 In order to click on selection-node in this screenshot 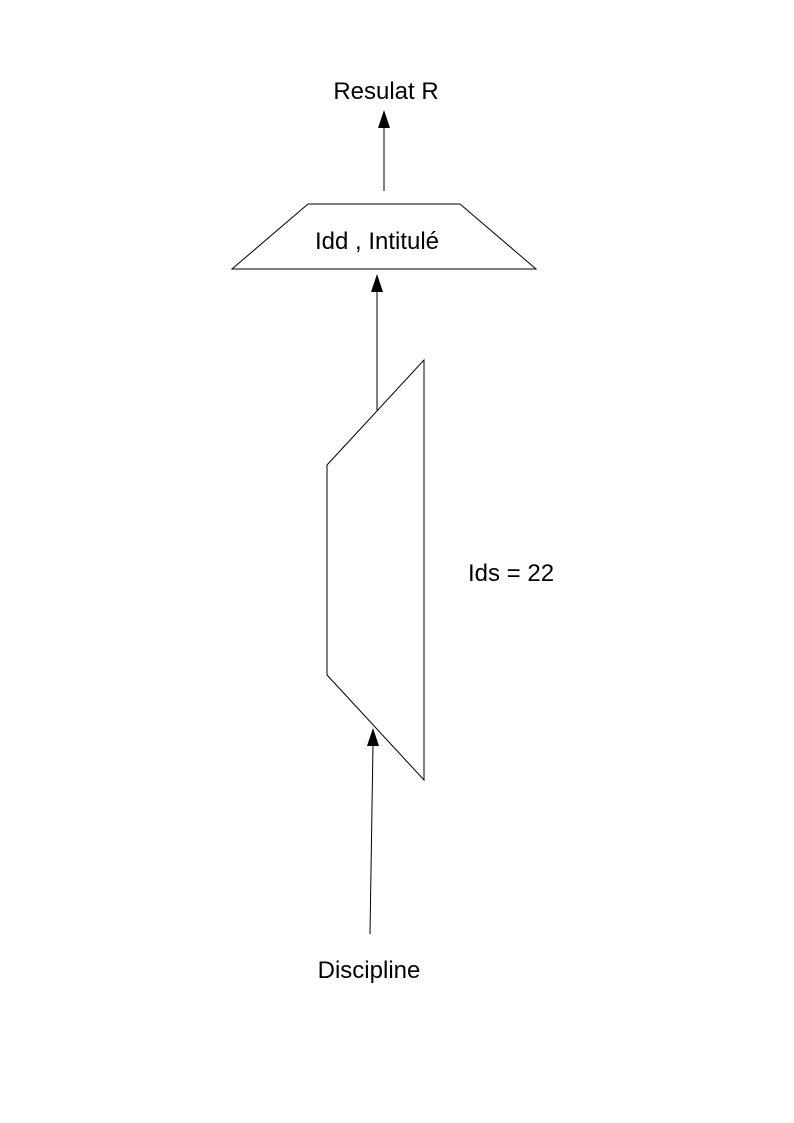, I will do `click(375, 570)`.